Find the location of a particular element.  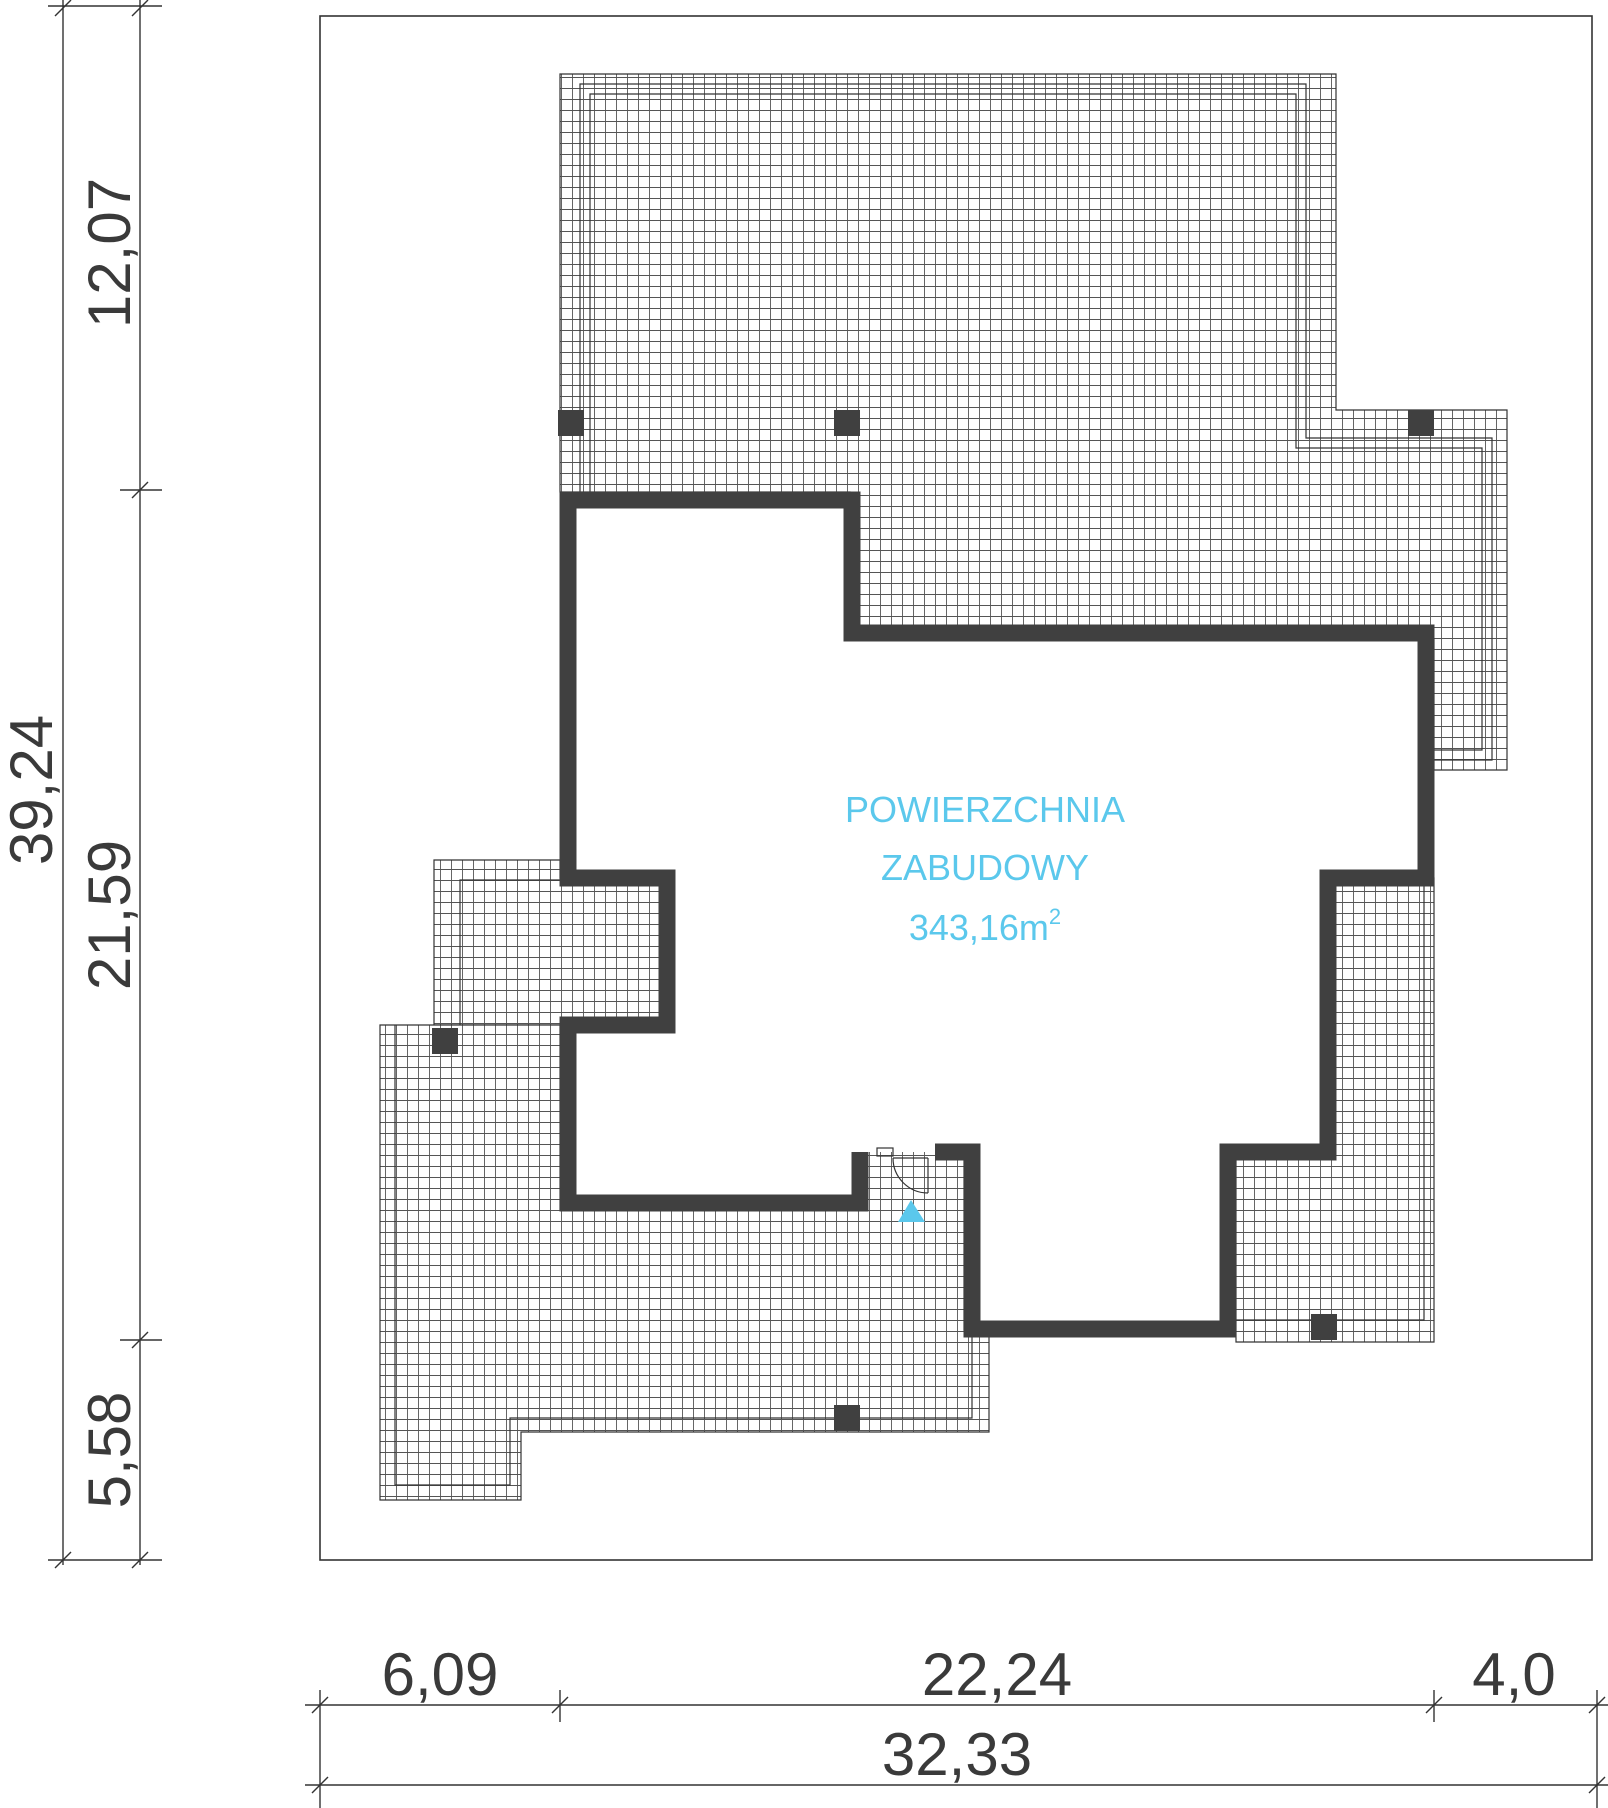

area-value: 343,16m2 is located at coordinates (985, 926).